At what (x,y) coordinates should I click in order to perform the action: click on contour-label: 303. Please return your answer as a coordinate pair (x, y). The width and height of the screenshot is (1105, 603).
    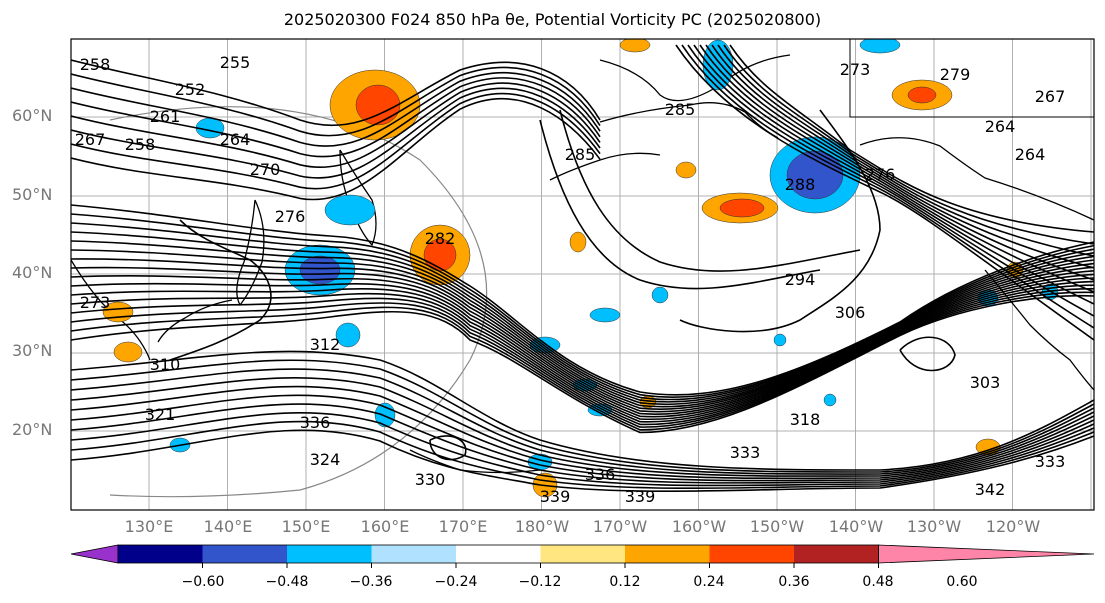
    Looking at the image, I should click on (985, 382).